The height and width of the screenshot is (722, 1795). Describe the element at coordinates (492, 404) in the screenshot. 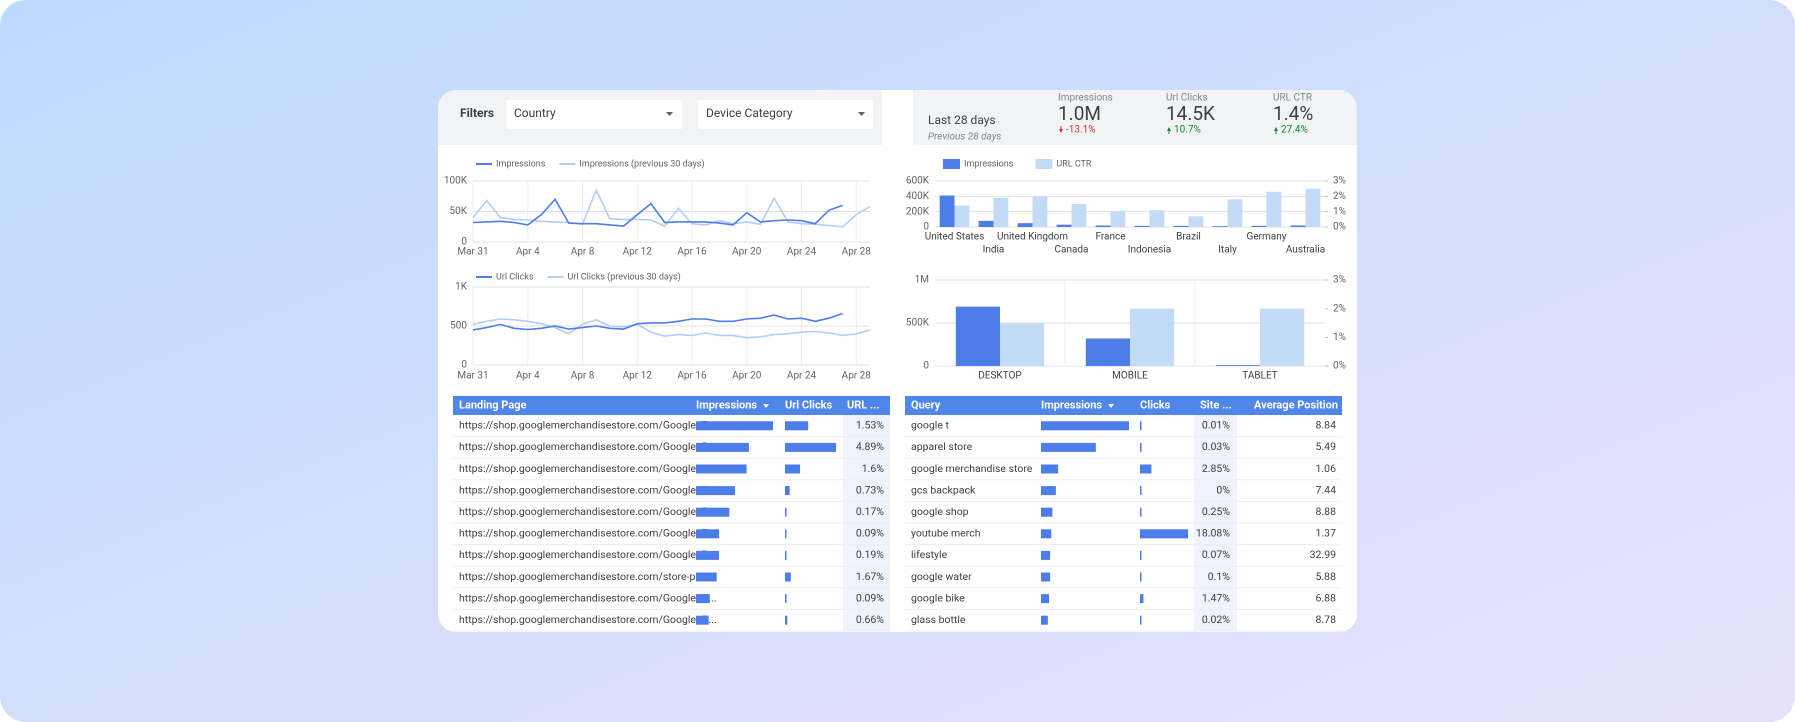

I see `column-header: Landing Page` at that location.